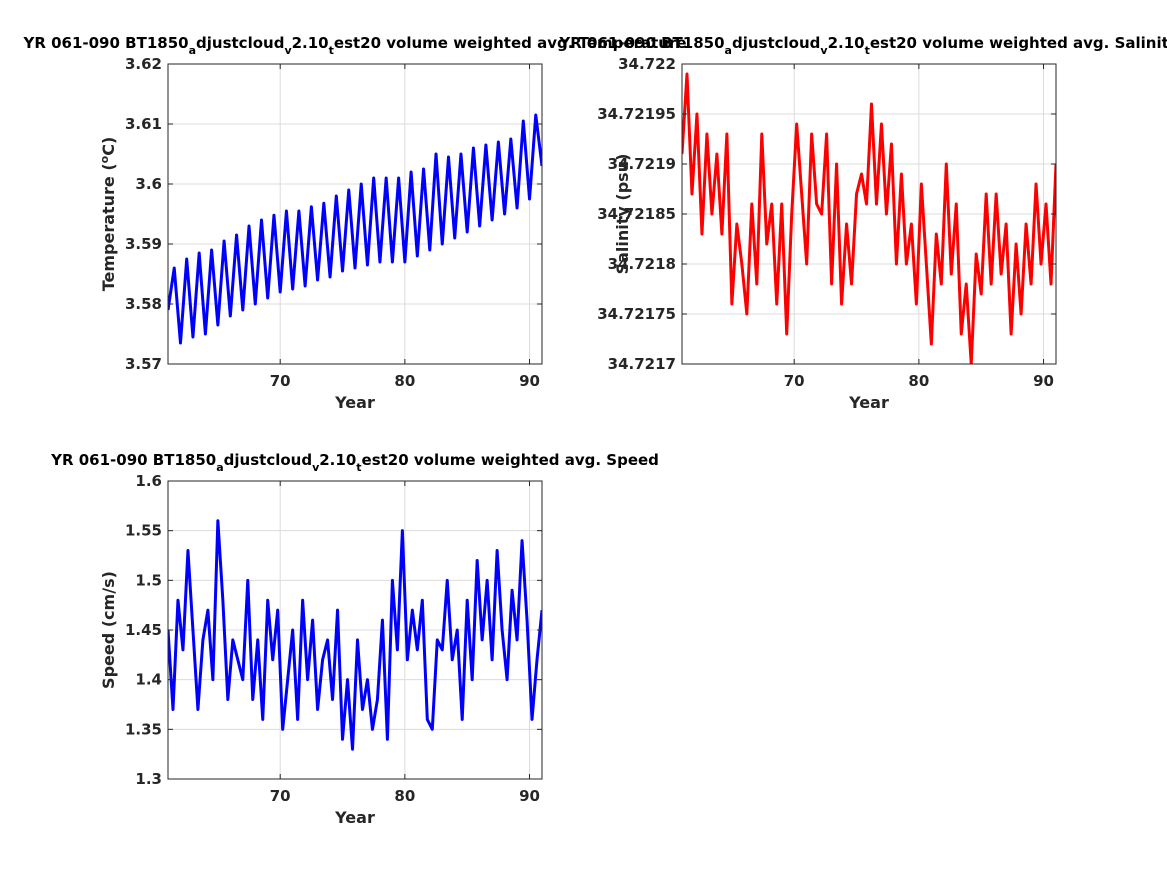 This screenshot has height=875, width=1167. I want to click on y-axis-label: Speed (cm/s), so click(108, 630).